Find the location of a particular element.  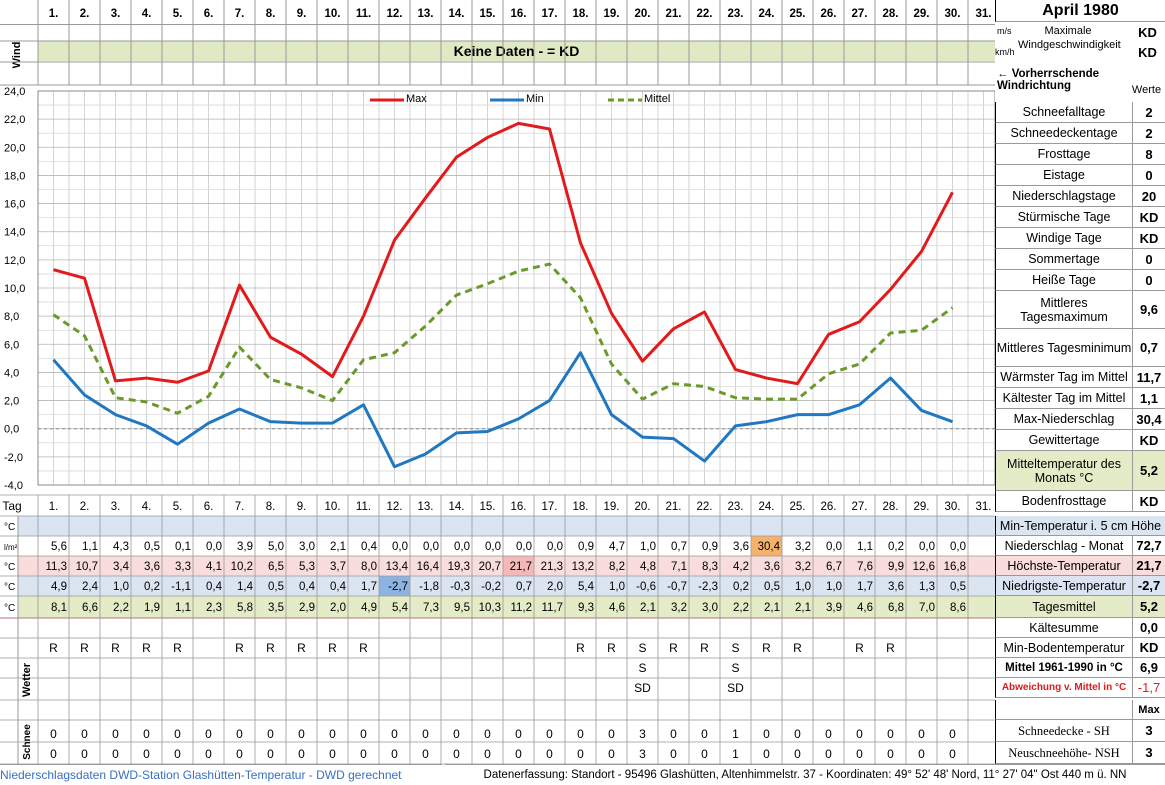

stat-value: 5,2 is located at coordinates (1148, 470).